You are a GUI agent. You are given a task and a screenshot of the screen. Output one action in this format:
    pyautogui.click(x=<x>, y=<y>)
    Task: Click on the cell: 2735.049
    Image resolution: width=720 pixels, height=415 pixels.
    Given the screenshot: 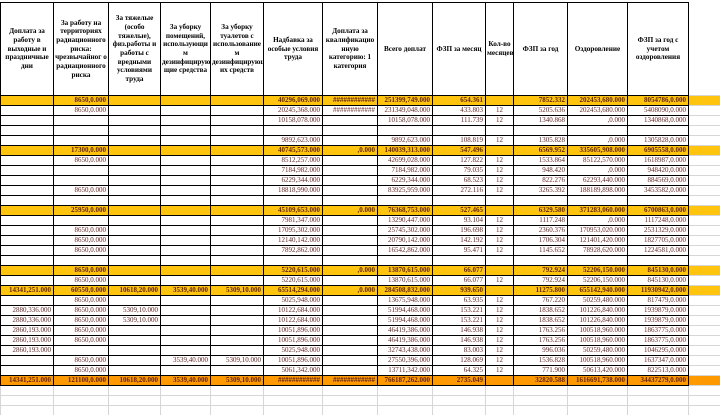 What is the action you would take?
    pyautogui.click(x=459, y=380)
    